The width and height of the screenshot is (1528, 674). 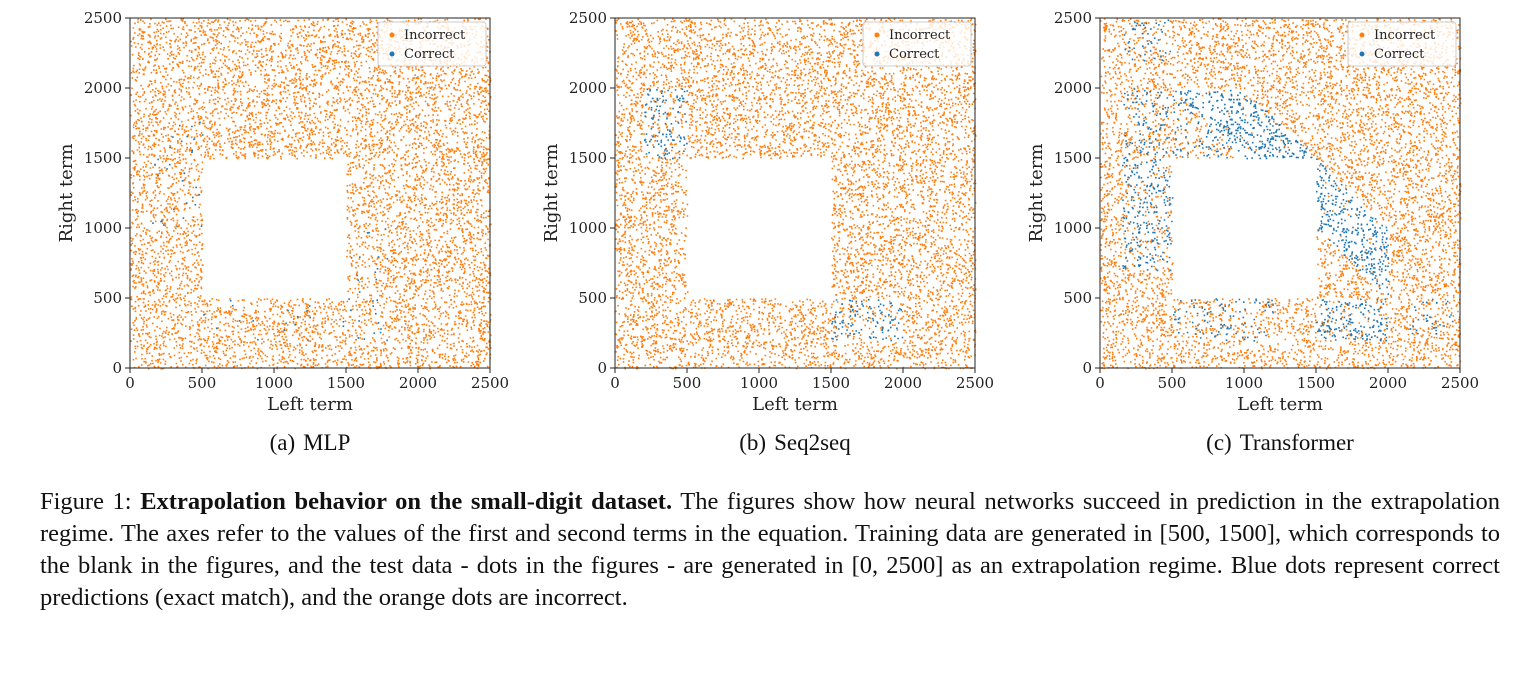 I want to click on subcaption-text: MLP, so click(x=327, y=442).